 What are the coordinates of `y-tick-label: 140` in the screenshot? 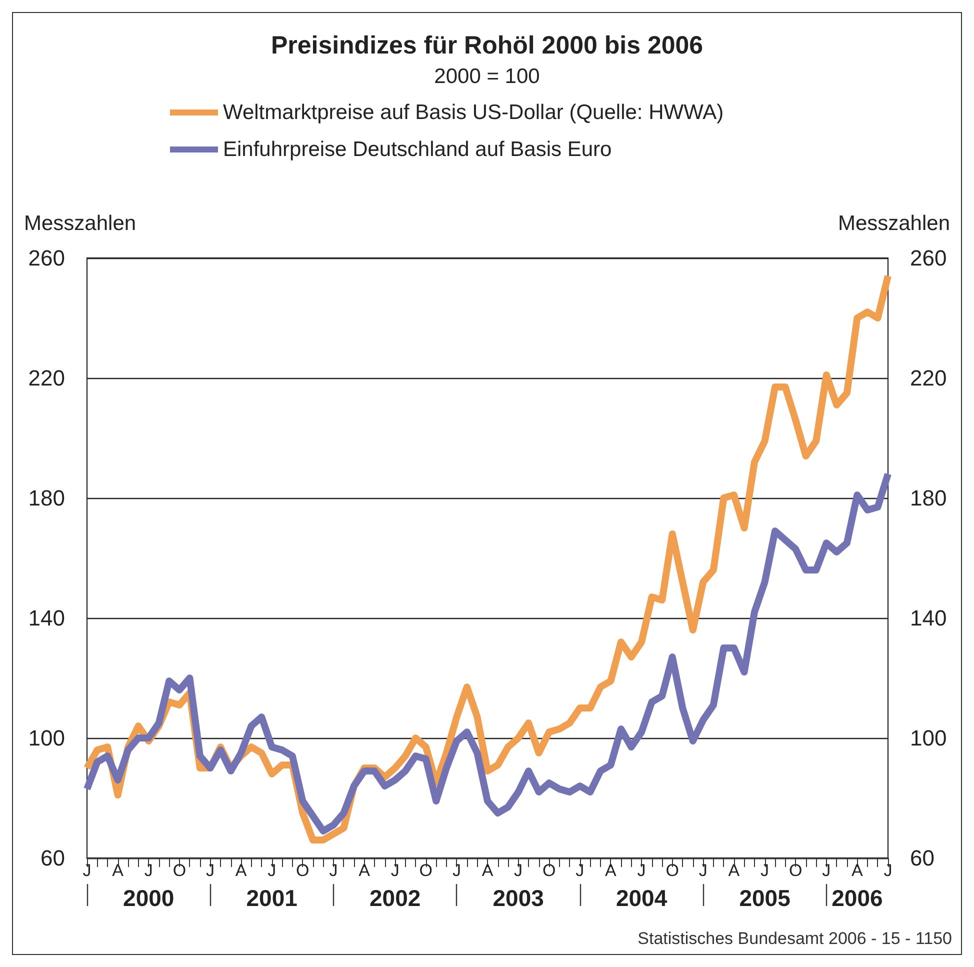 It's located at (46, 618).